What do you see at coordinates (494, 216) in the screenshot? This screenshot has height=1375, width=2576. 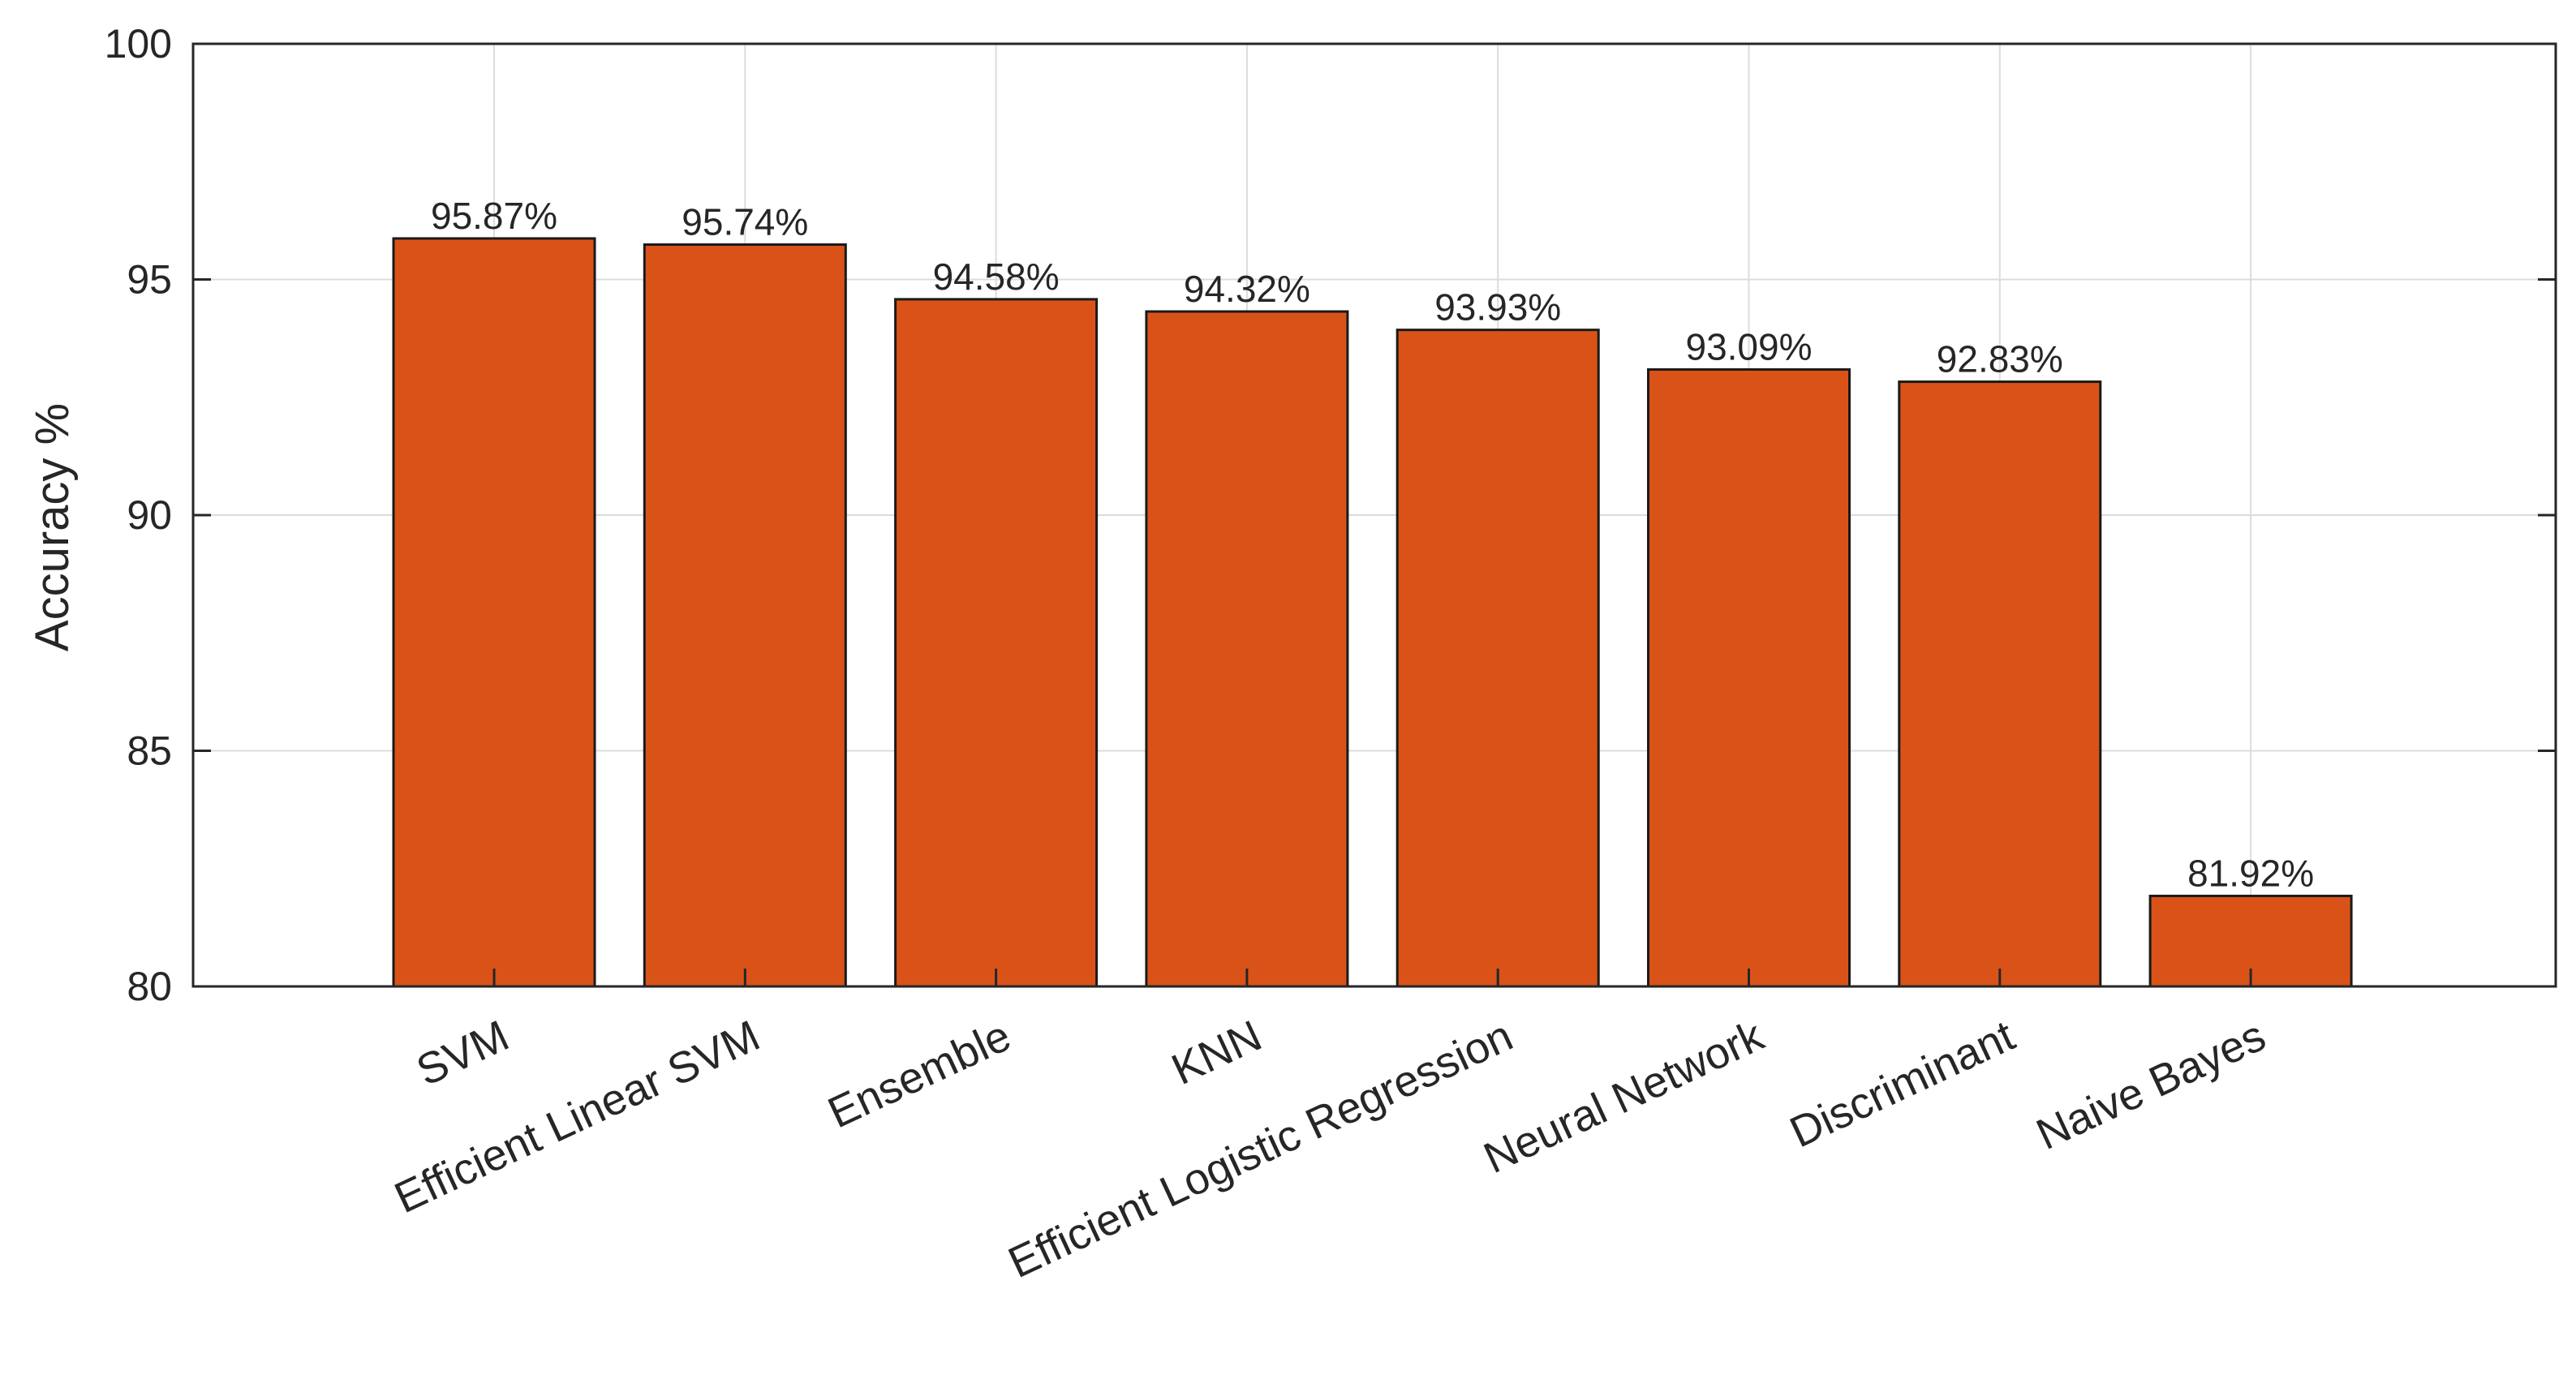 I see `data-label: 95.87%` at bounding box center [494, 216].